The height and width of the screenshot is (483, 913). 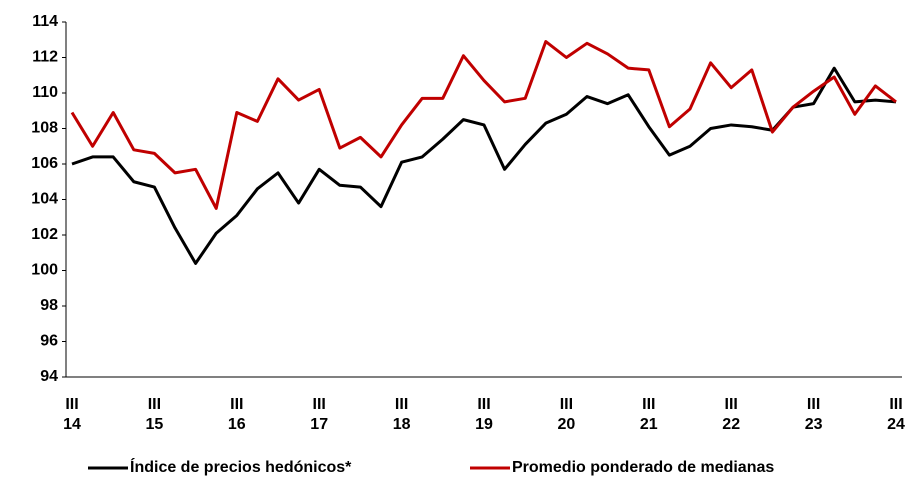 What do you see at coordinates (896, 424) in the screenshot?
I see `x-tick-label: 24` at bounding box center [896, 424].